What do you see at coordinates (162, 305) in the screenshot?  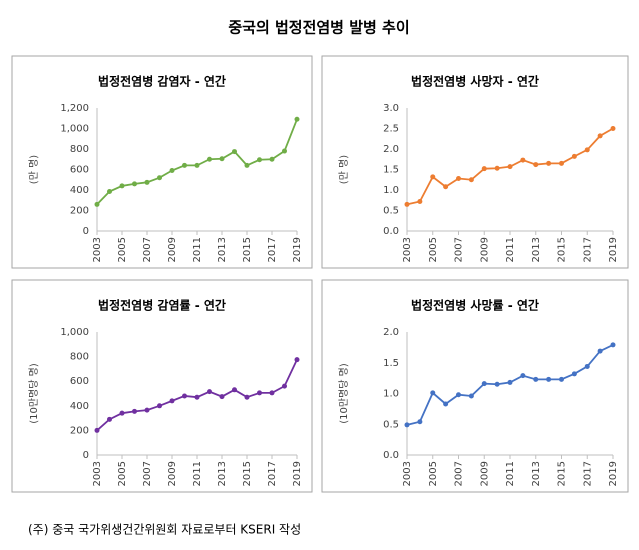 I see `chart-title: 법정전염병 감염률 - 연간` at bounding box center [162, 305].